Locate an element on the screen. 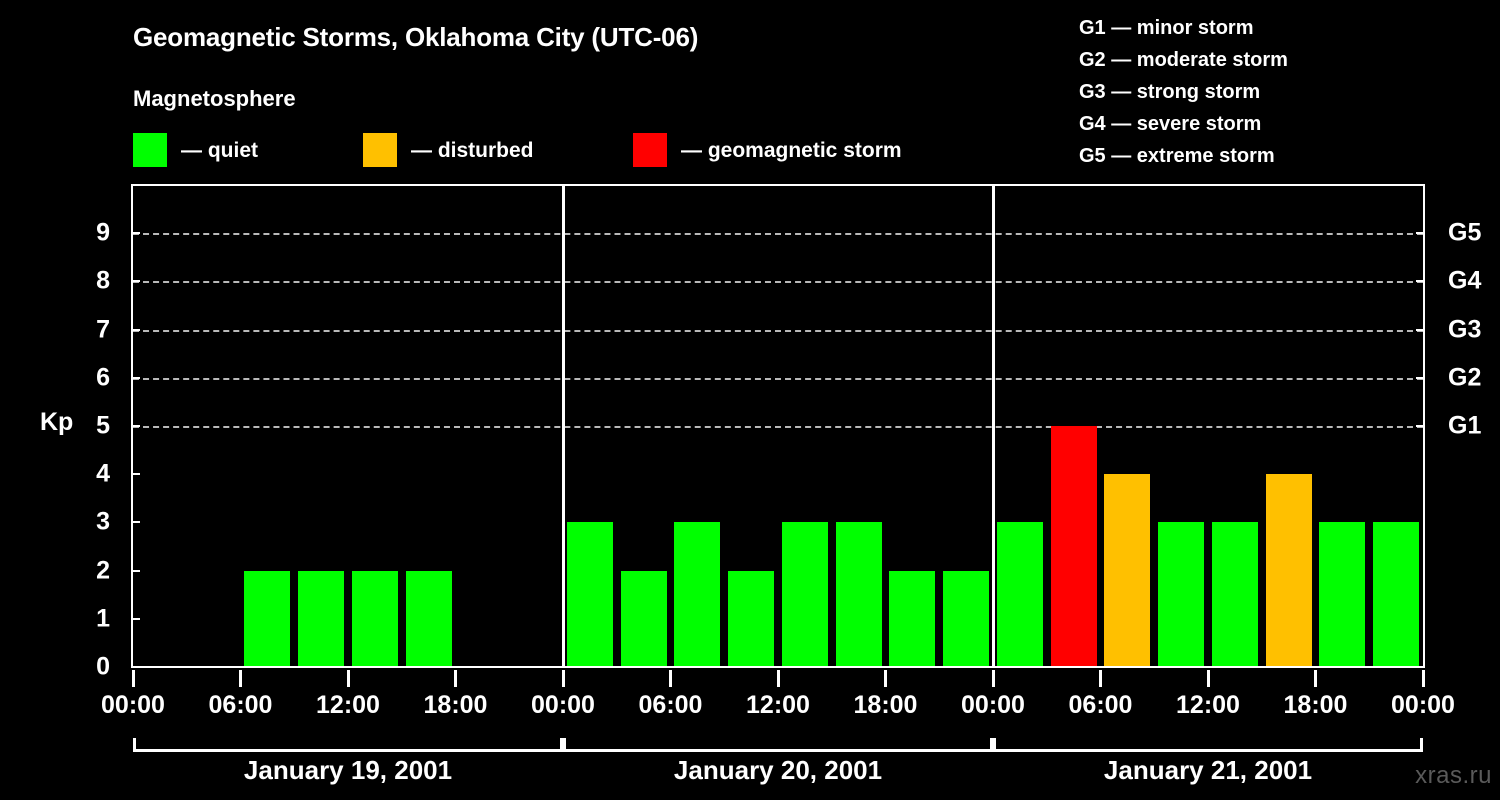 The image size is (1500, 800). g-axis-labels: G1 G2 G3 G4 G5 is located at coordinates (1474, 426).